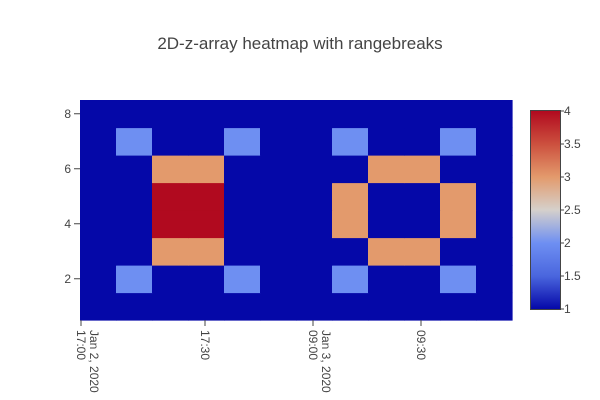  Describe the element at coordinates (72, 196) in the screenshot. I see `y-axis: 2 4 6 8` at that location.